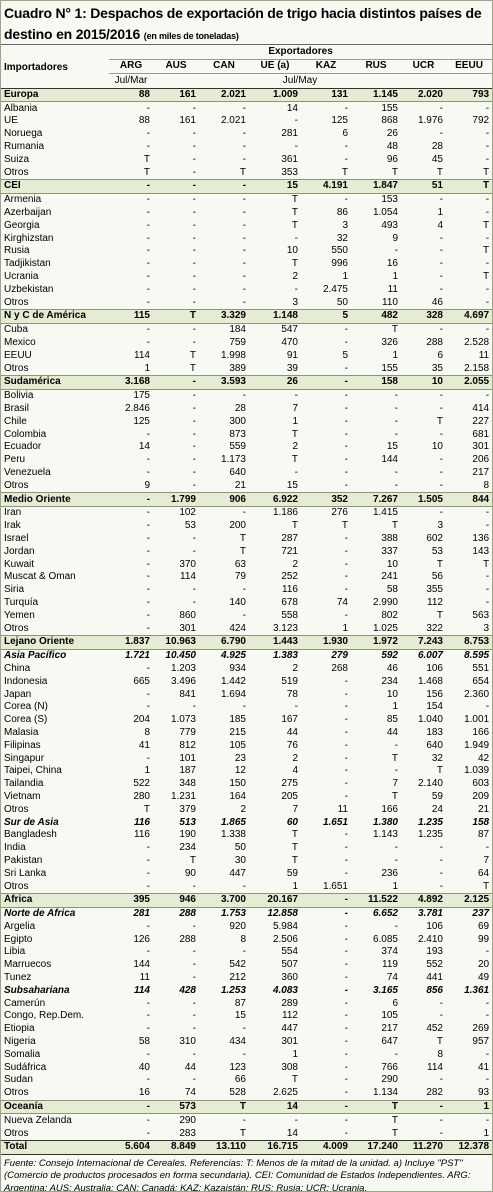 The width and height of the screenshot is (493, 1192). I want to click on cell: 558, so click(289, 615).